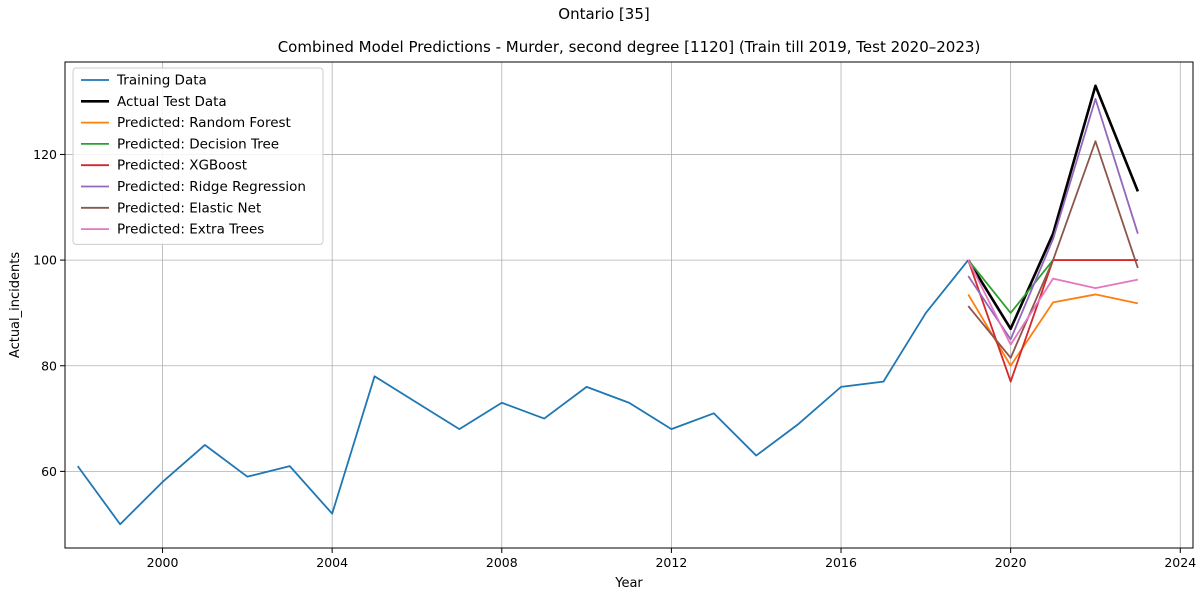 The image size is (1204, 591). What do you see at coordinates (172, 102) in the screenshot?
I see `legend-entry: Actual Test Data` at bounding box center [172, 102].